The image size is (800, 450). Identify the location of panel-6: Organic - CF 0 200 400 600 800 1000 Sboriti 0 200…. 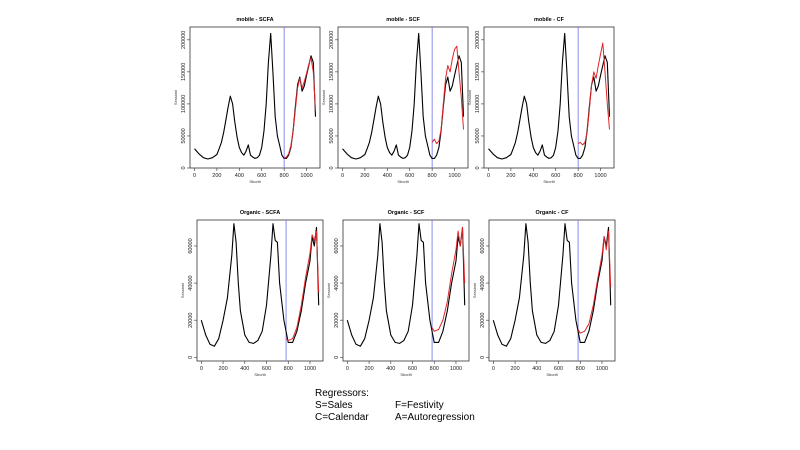
(544, 293).